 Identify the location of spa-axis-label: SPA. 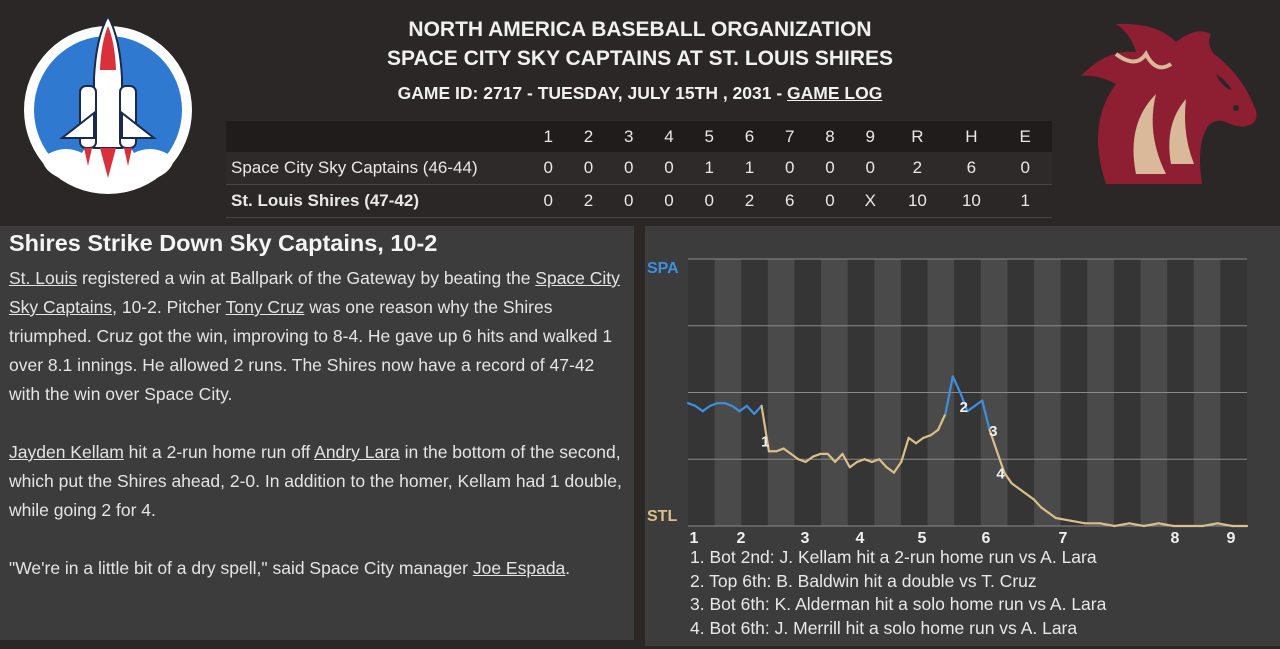
(663, 268).